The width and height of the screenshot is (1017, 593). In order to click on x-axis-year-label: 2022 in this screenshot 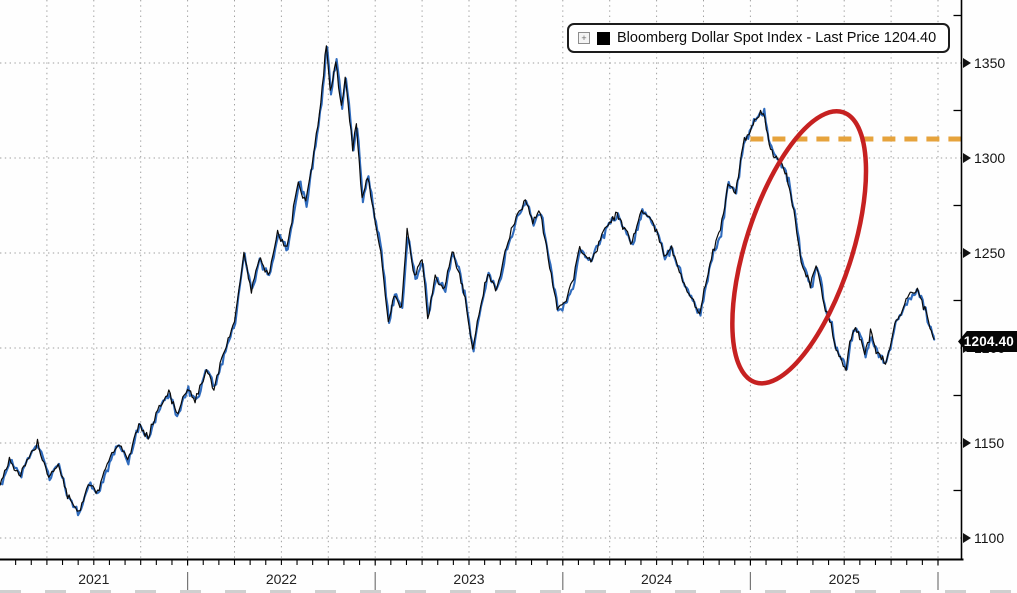, I will do `click(281, 579)`.